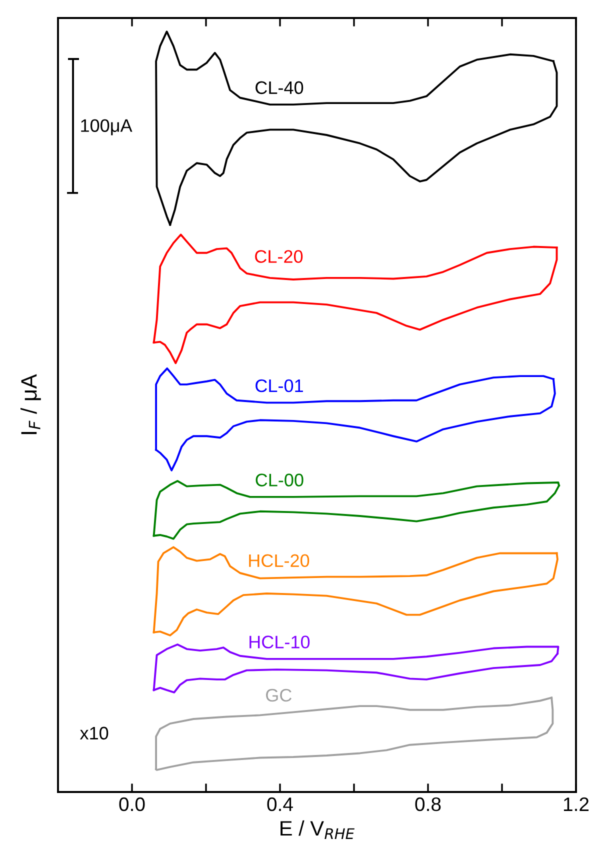 This screenshot has width=592, height=863. I want to click on series-label: CL-20, so click(279, 256).